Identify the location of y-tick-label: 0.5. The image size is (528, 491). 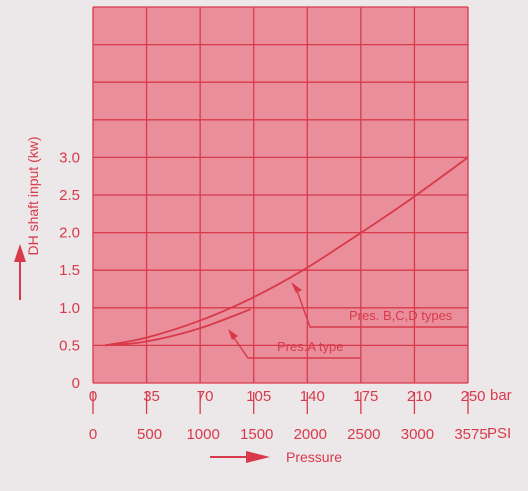
(69, 345).